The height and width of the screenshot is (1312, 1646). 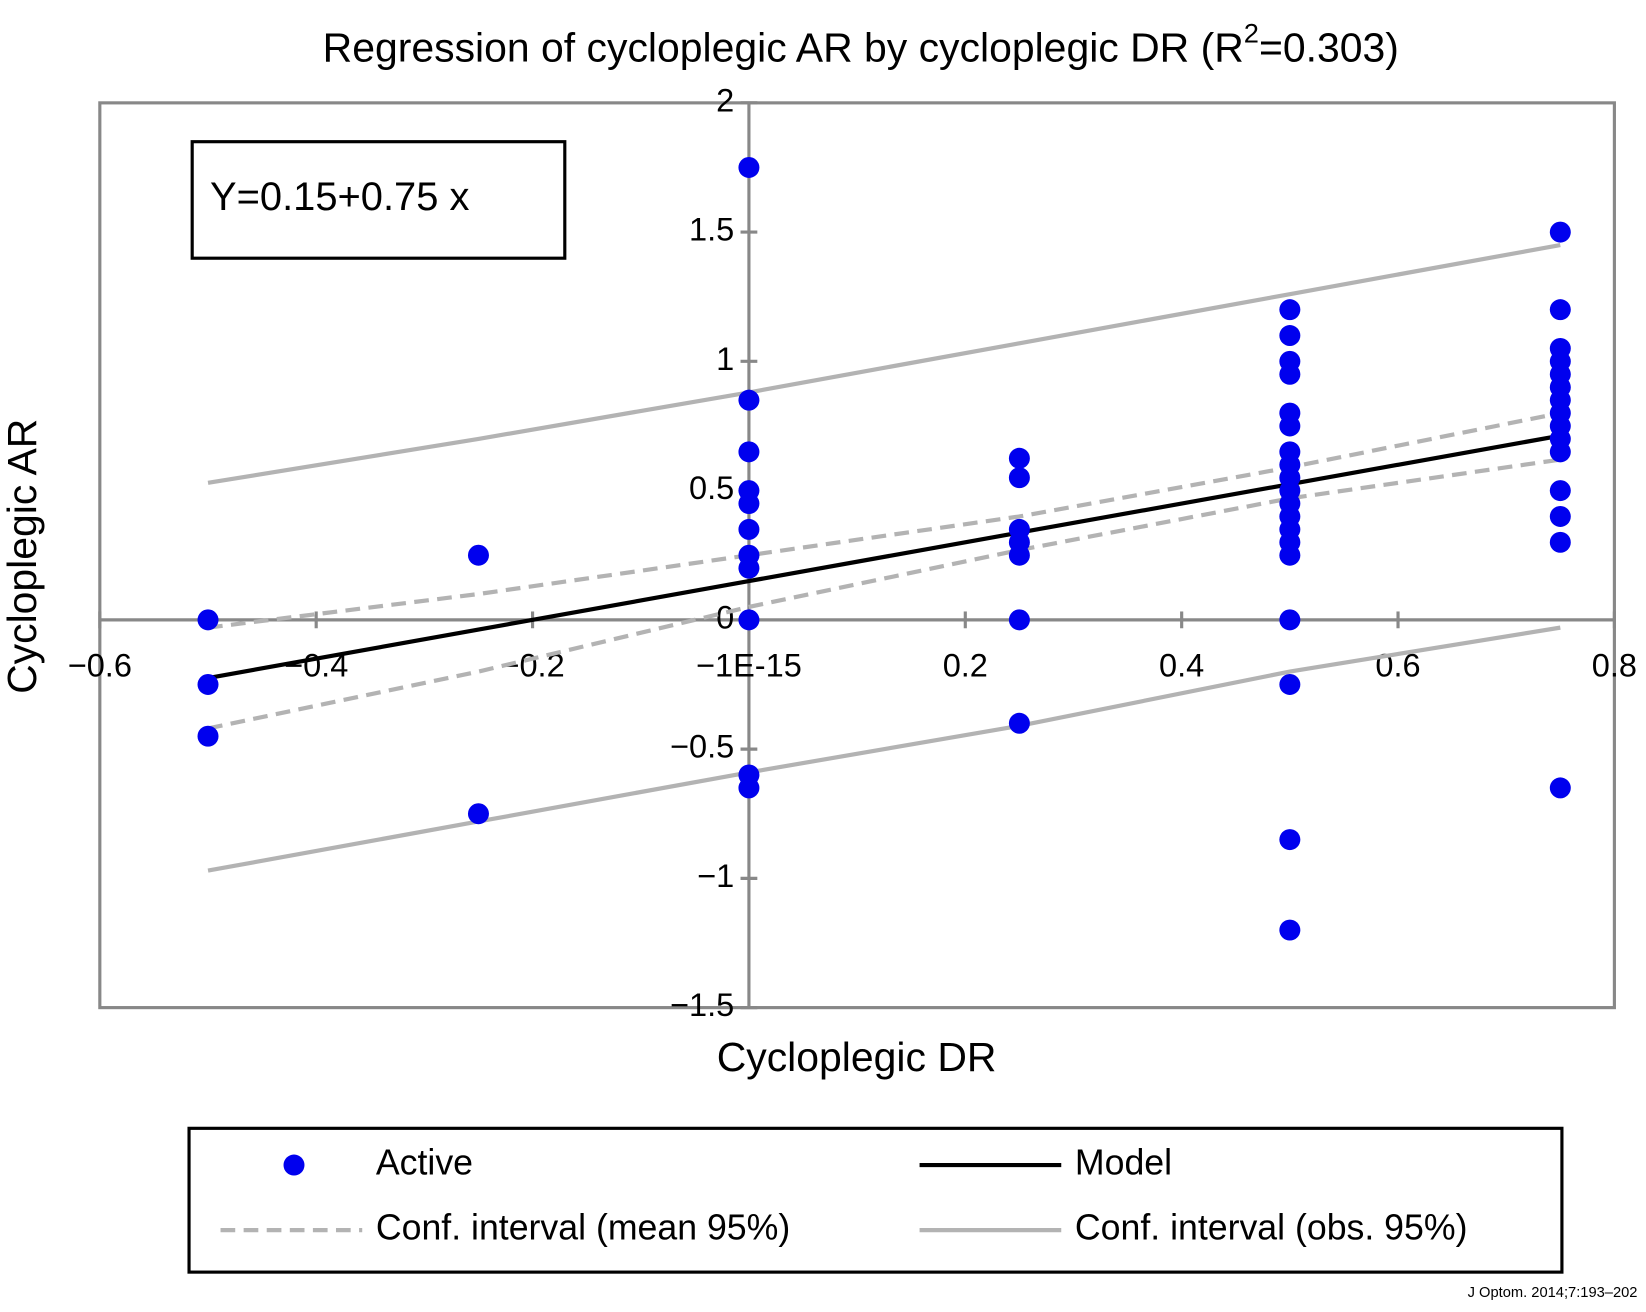 I want to click on title-end: =0.303), so click(x=1329, y=47).